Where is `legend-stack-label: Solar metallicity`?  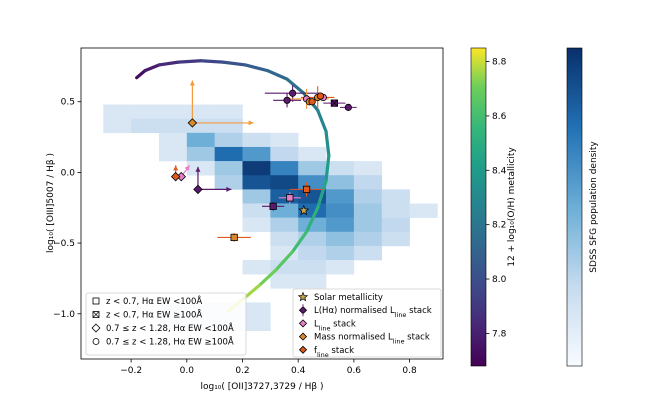 legend-stack-label: Solar metallicity is located at coordinates (348, 298).